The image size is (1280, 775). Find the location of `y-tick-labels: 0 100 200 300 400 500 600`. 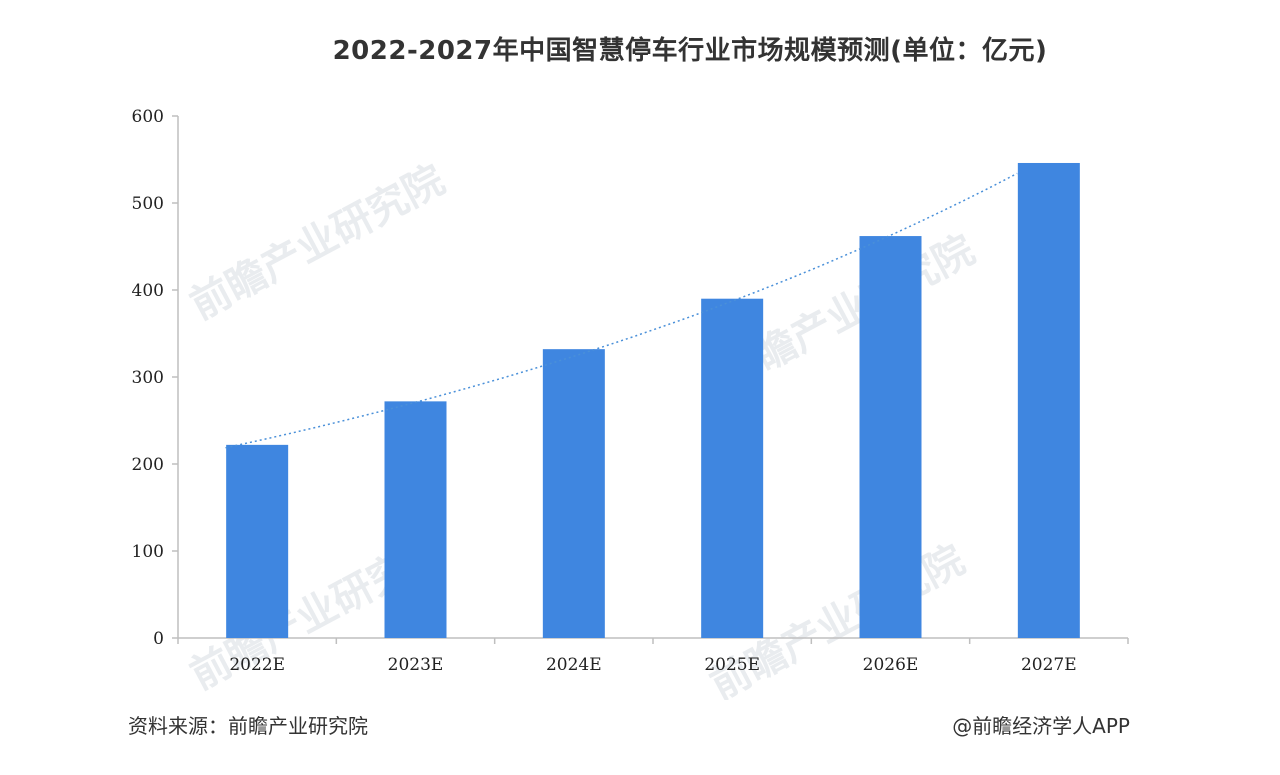

y-tick-labels: 0 100 200 300 400 500 600 is located at coordinates (148, 378).